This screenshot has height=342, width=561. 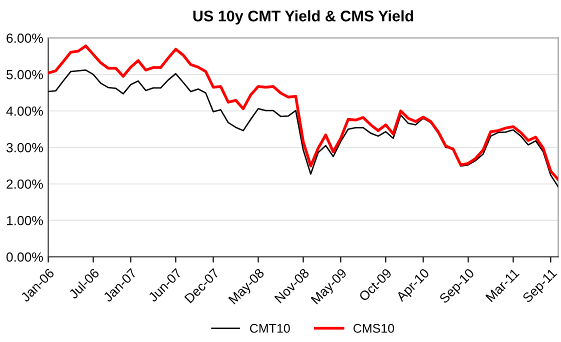 What do you see at coordinates (24, 184) in the screenshot?
I see `y-tick-label: 2.00%` at bounding box center [24, 184].